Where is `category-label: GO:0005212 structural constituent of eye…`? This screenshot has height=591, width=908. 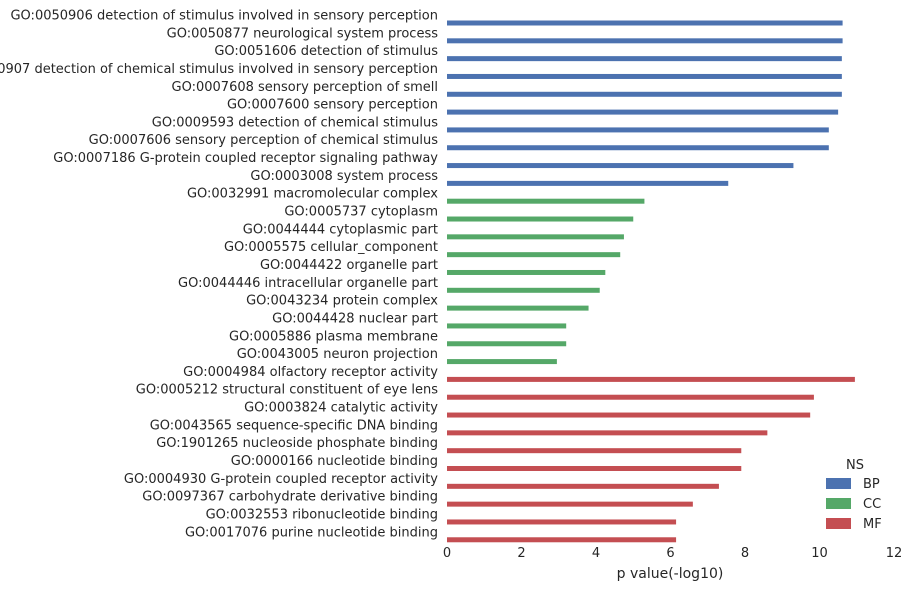 category-label: GO:0005212 structural constituent of eye… is located at coordinates (287, 390).